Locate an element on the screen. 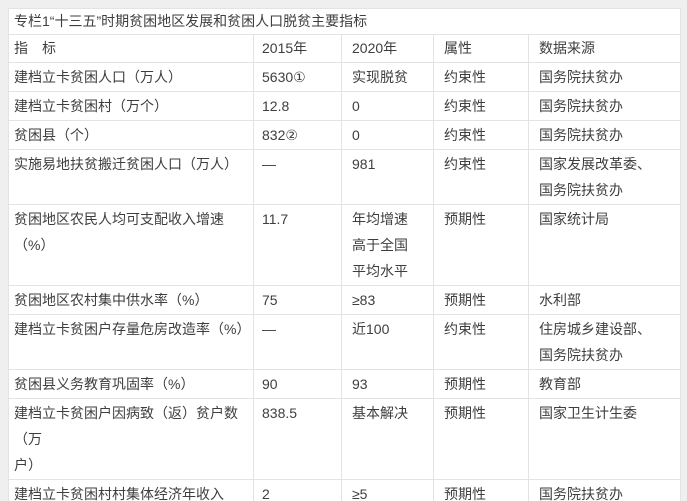  indicator-cell: 建档立卡贫困人口（万人） is located at coordinates (131, 77).